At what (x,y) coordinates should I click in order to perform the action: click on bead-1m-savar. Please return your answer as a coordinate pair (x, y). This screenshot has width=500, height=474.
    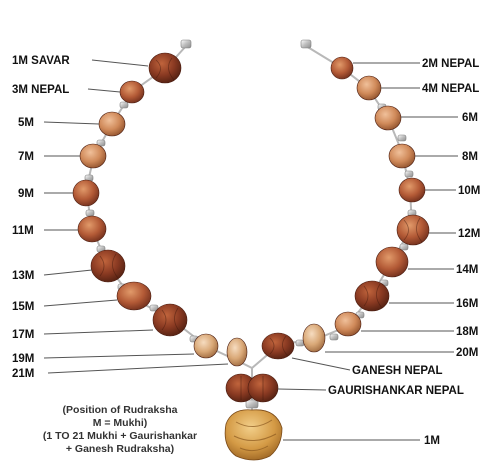
    Looking at the image, I should click on (165, 68).